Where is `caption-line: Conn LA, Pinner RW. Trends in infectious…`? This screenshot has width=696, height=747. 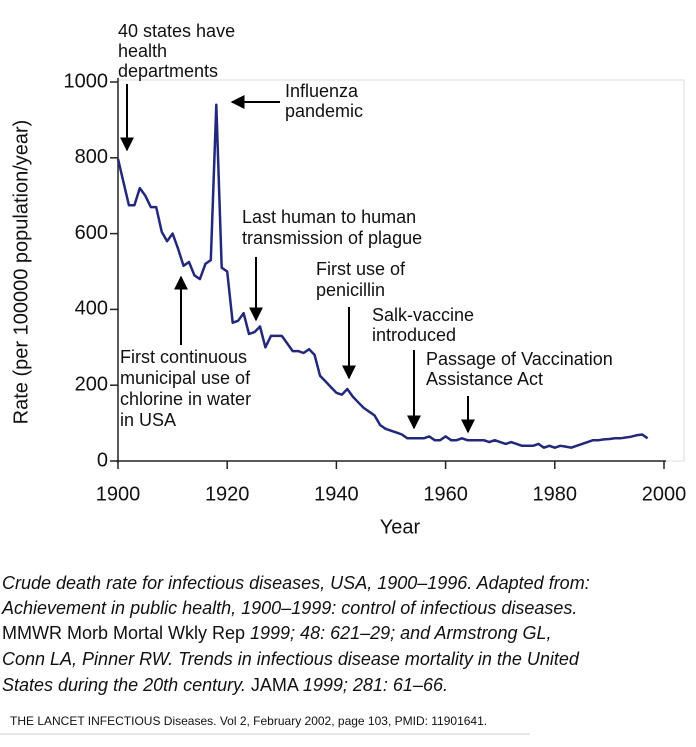
caption-line: Conn LA, Pinner RW. Trends in infectious… is located at coordinates (291, 659).